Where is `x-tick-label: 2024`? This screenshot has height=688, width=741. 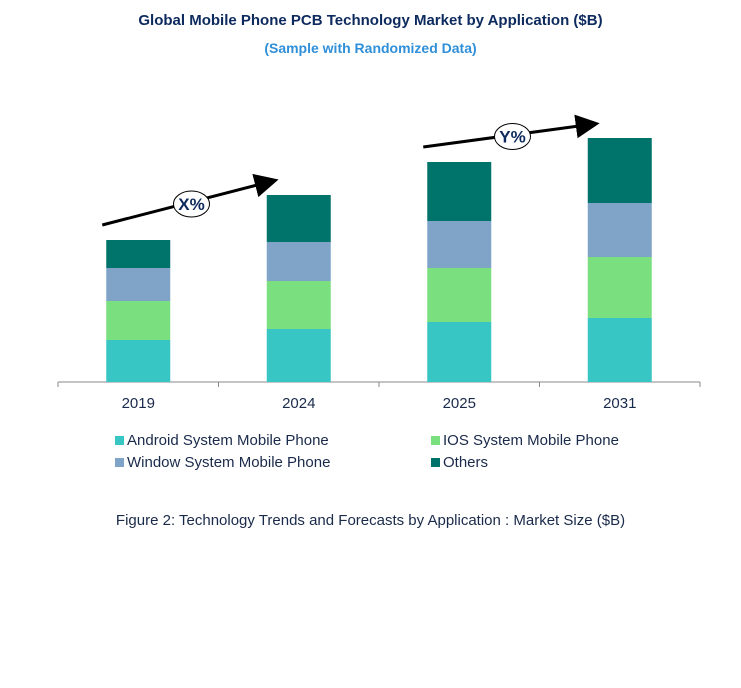 x-tick-label: 2024 is located at coordinates (298, 403).